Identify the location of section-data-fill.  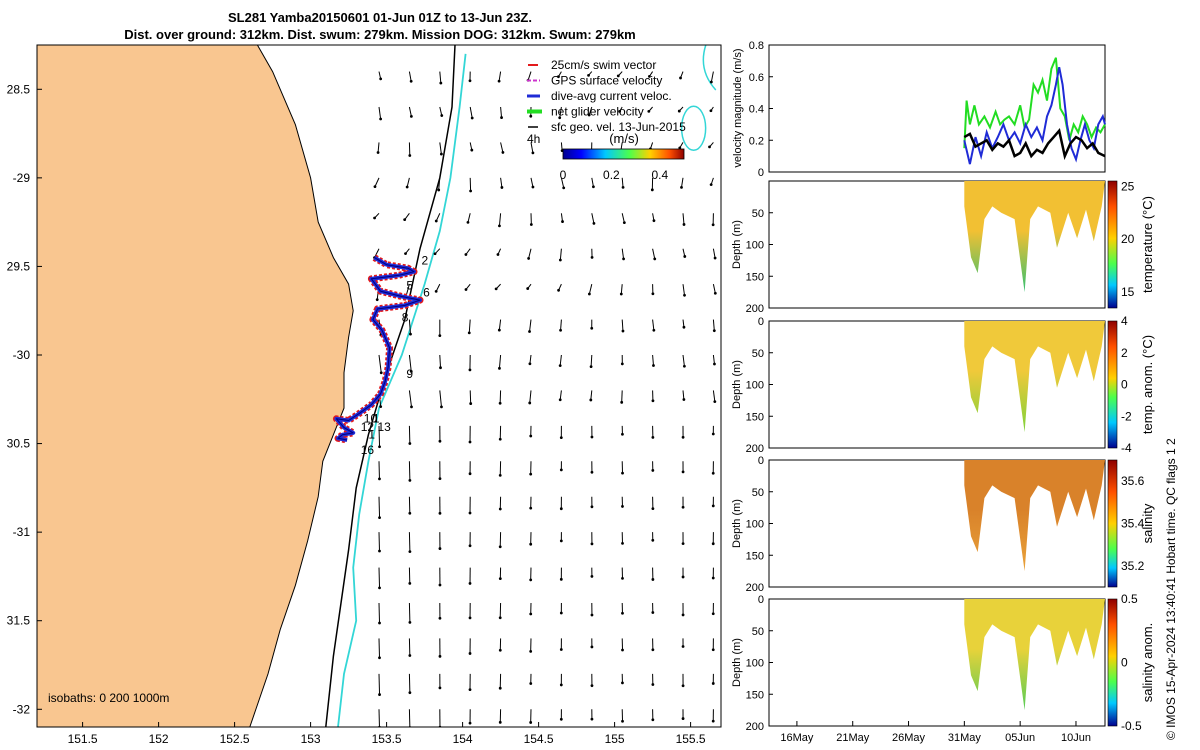
(1034, 237).